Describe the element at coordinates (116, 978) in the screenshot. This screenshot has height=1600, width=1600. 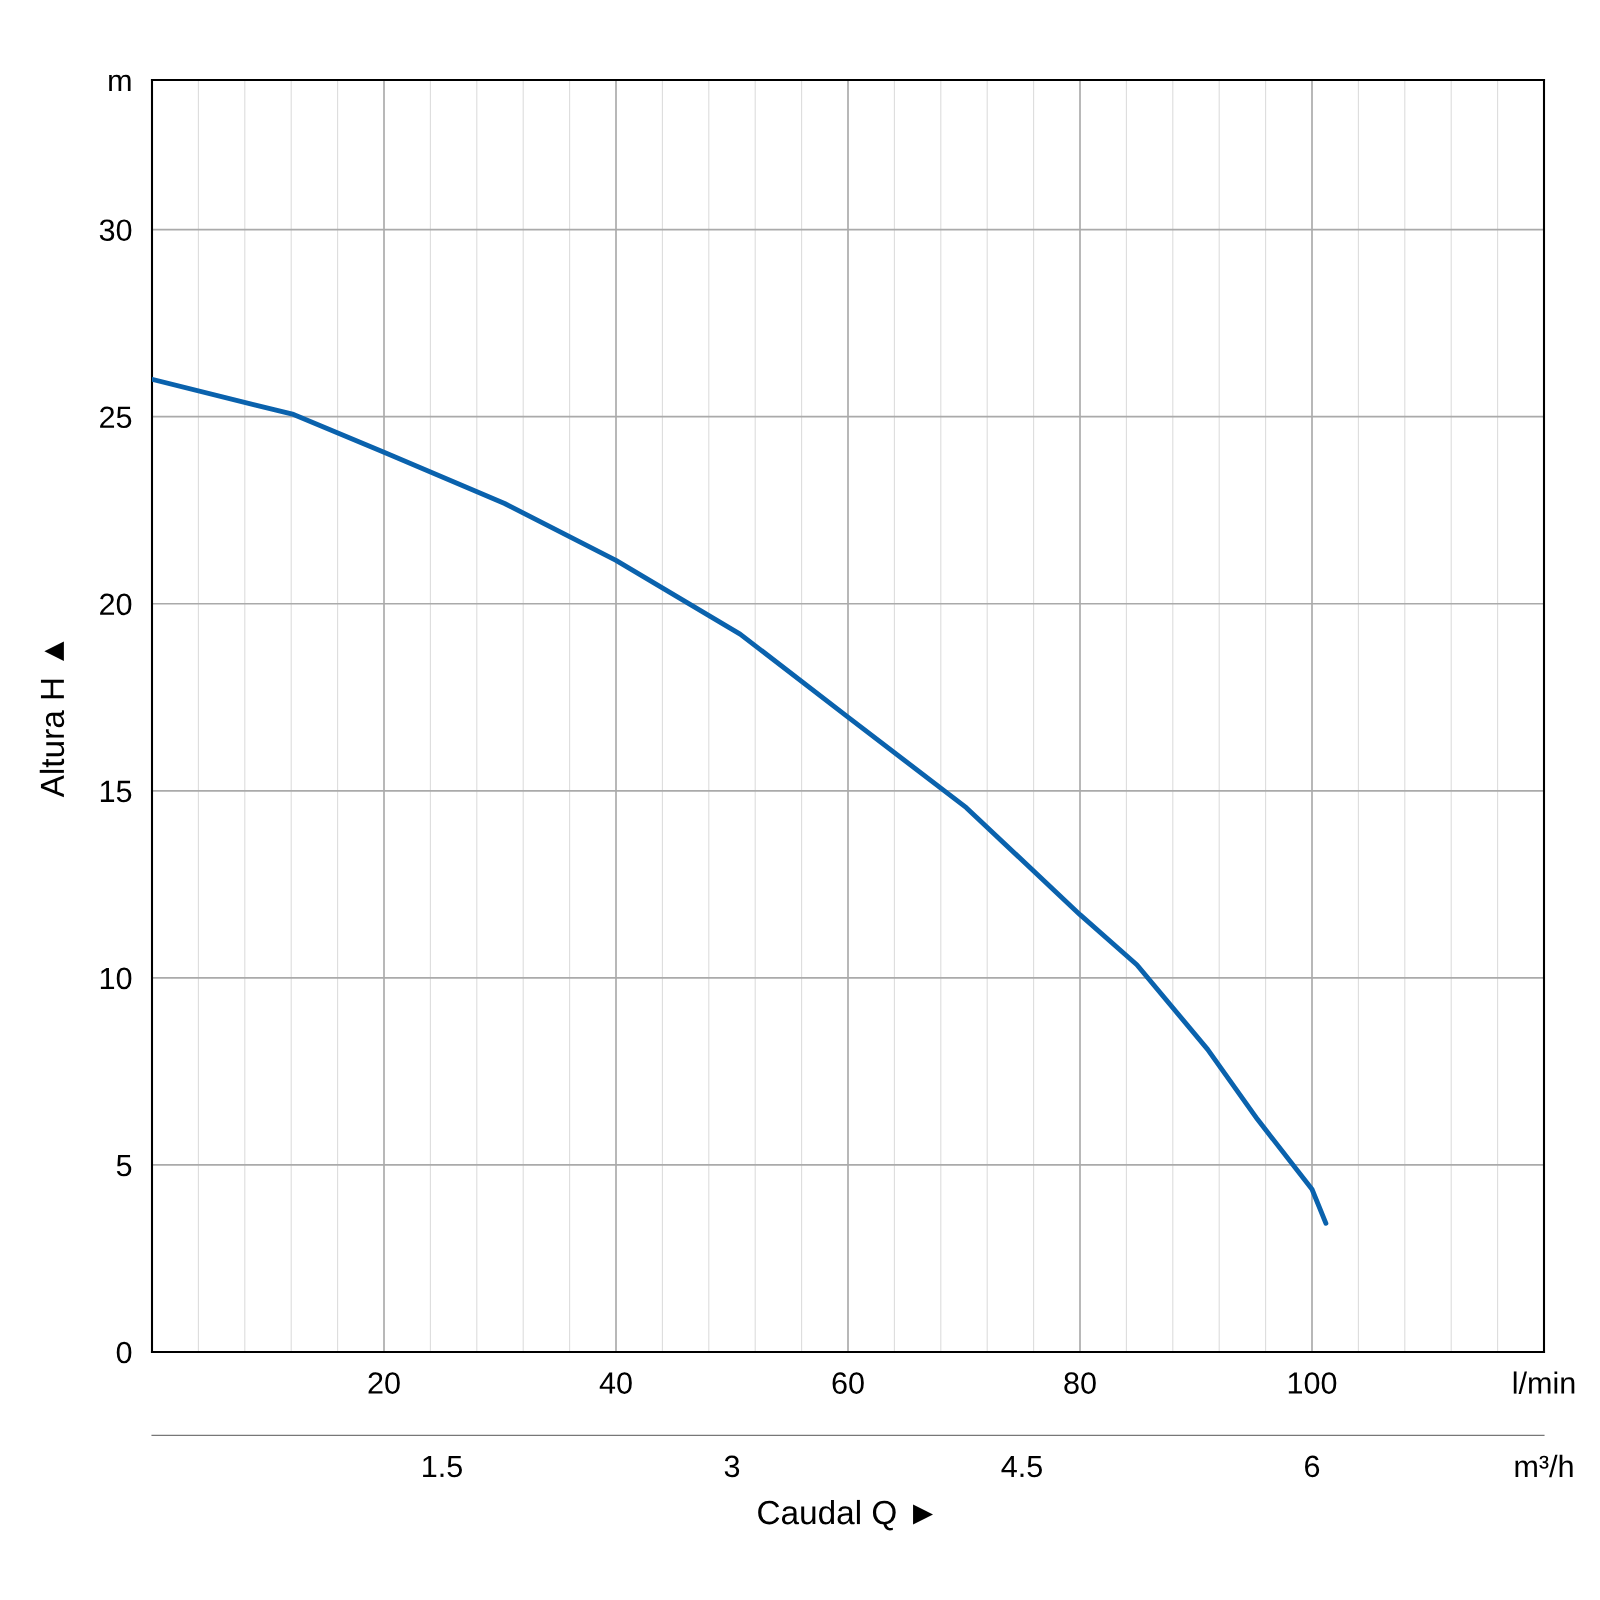
I see `y-tick-label: 10` at that location.